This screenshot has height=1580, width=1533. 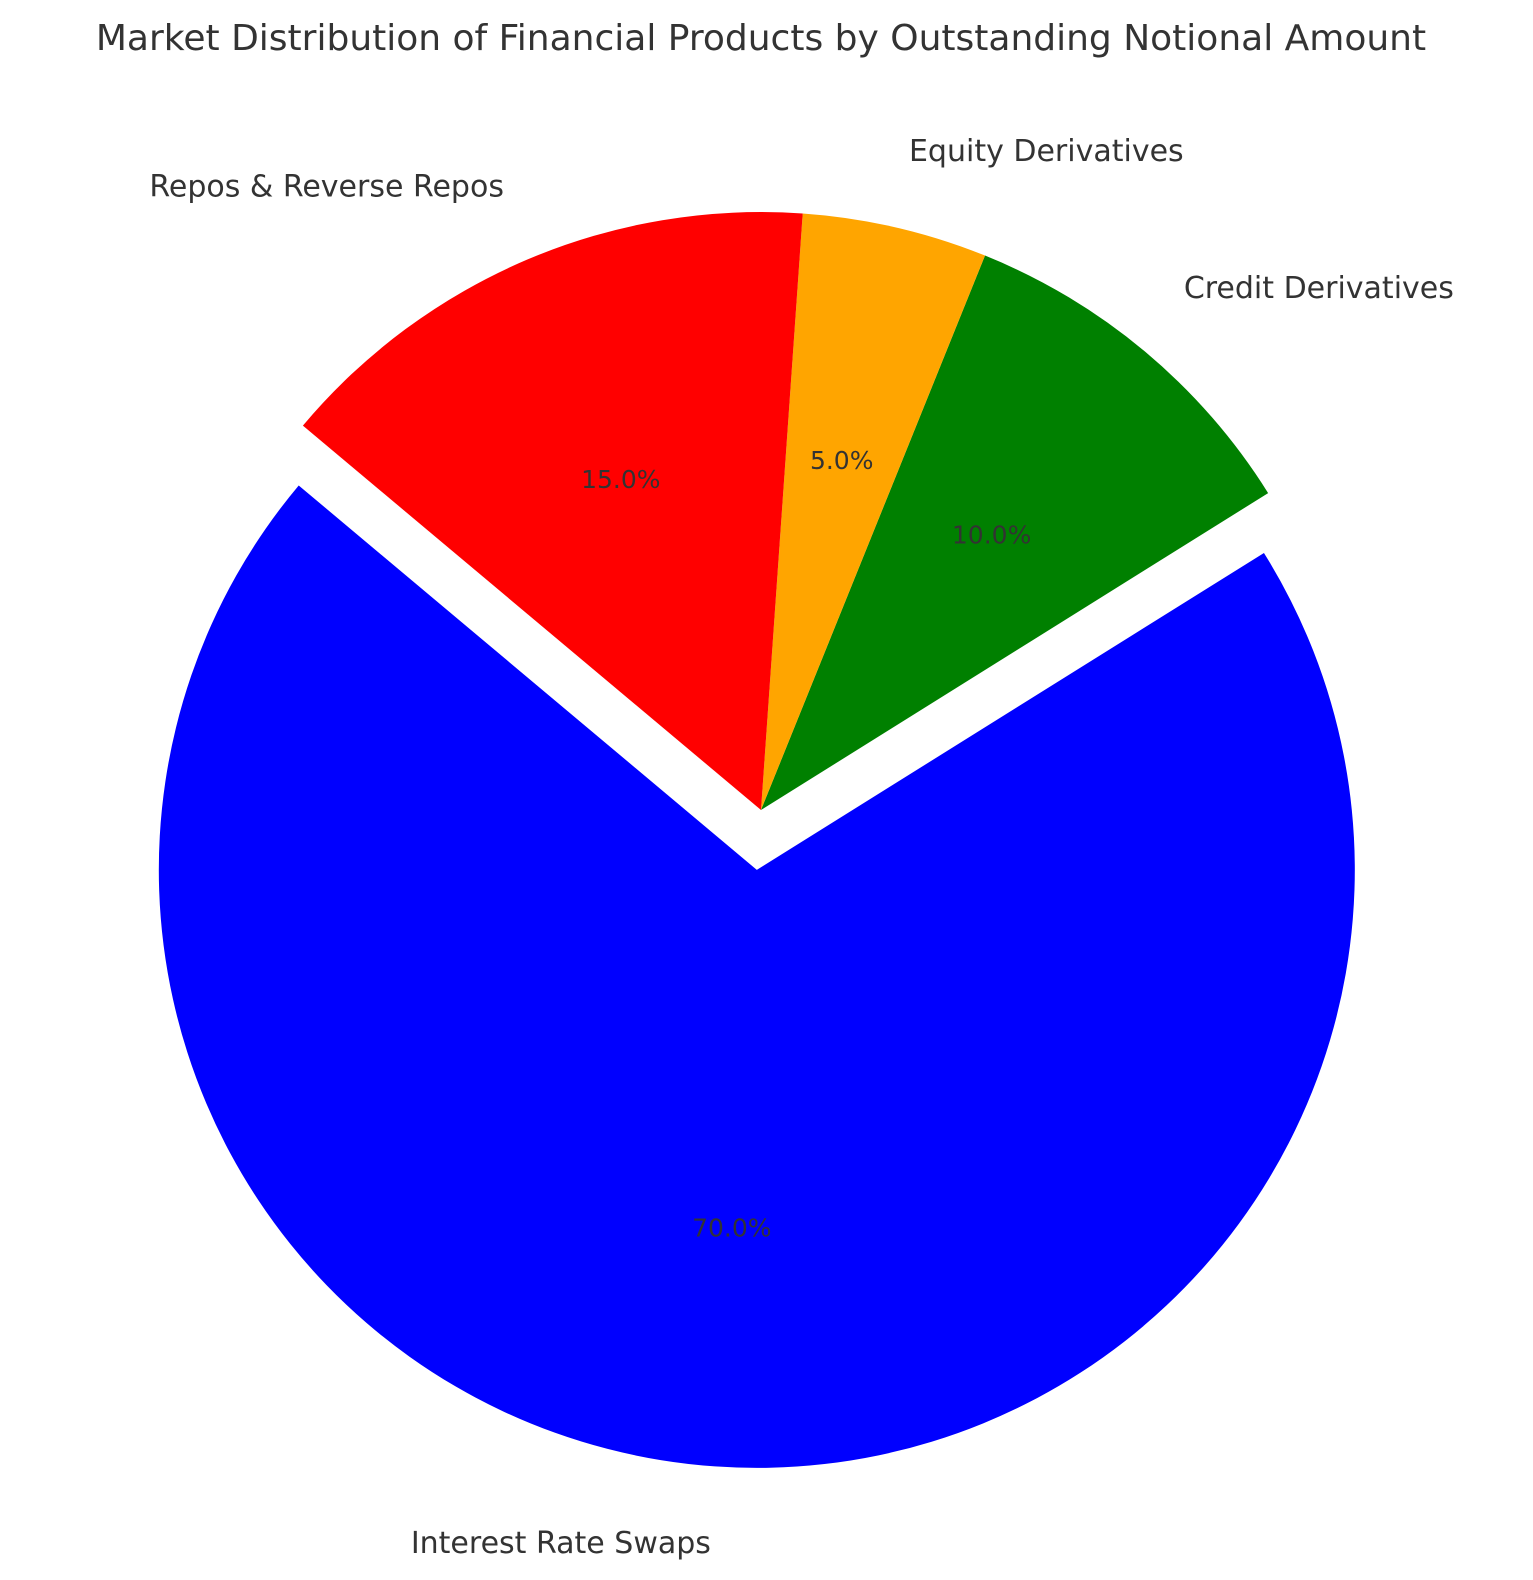 What do you see at coordinates (1046, 151) in the screenshot?
I see `slice-label-equity-derivatives: Equity Derivatives` at bounding box center [1046, 151].